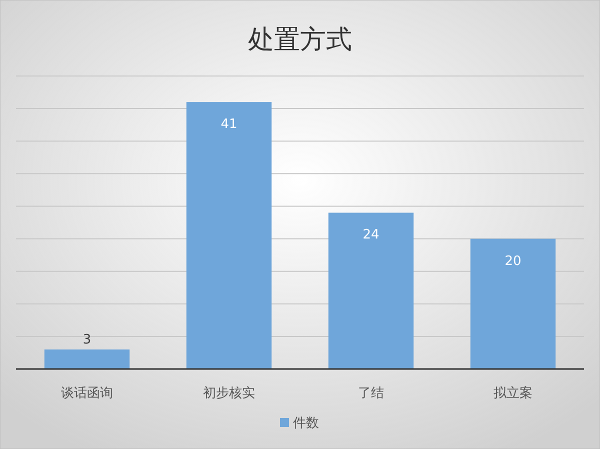 The image size is (600, 449). What do you see at coordinates (300, 40) in the screenshot?
I see `chart-title: 处置方式` at bounding box center [300, 40].